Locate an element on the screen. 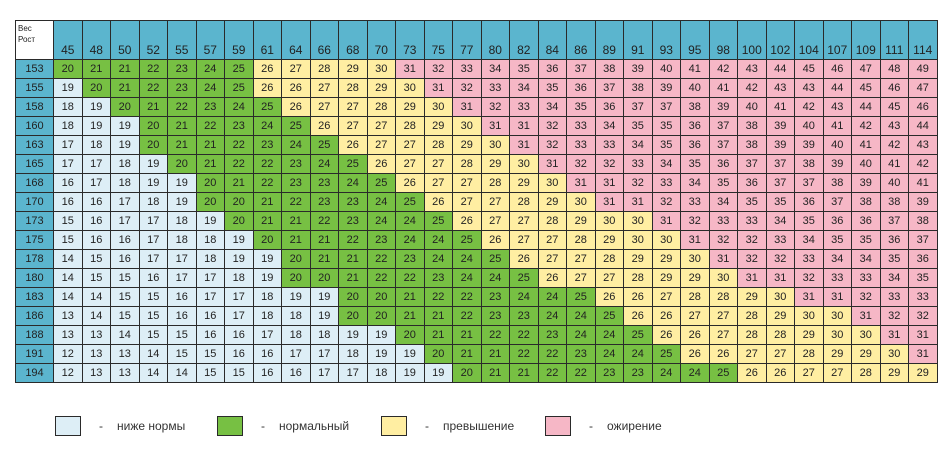 This screenshot has width=950, height=457. weight-header-77: 77 is located at coordinates (467, 40).